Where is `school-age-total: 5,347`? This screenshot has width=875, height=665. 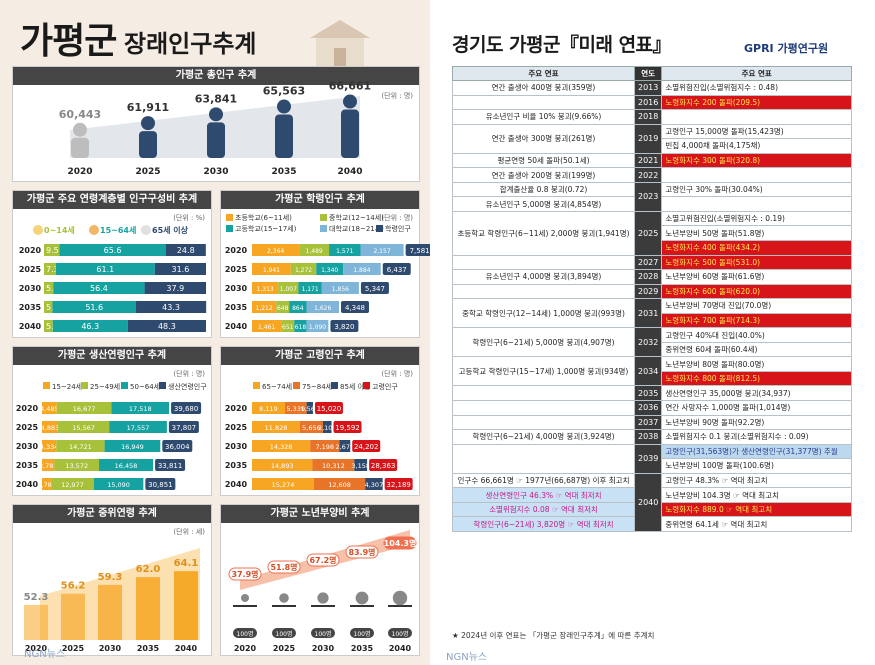 school-age-total: 5,347 is located at coordinates (375, 289).